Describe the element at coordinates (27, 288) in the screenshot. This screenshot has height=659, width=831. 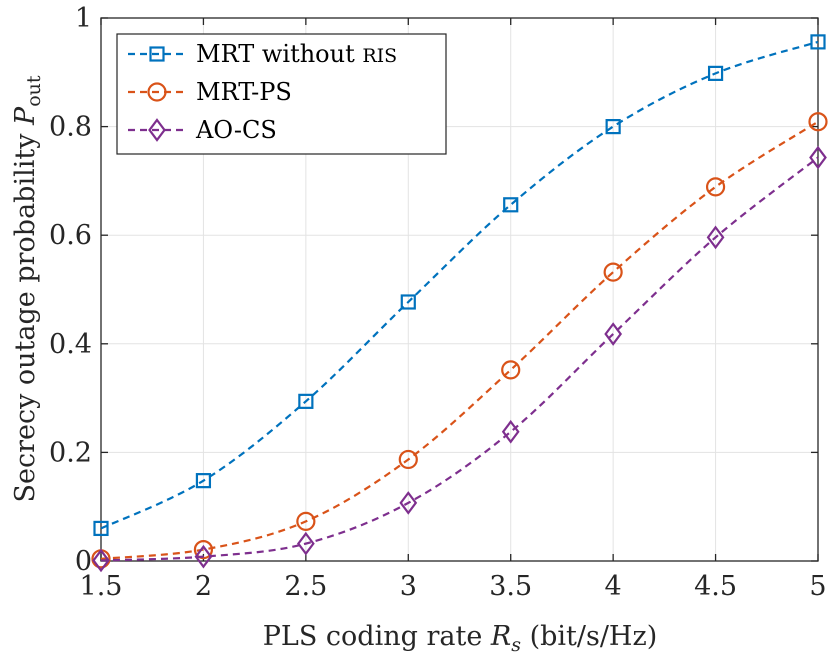
I see `y-axis-label: Secrecy outage probability Pout` at that location.